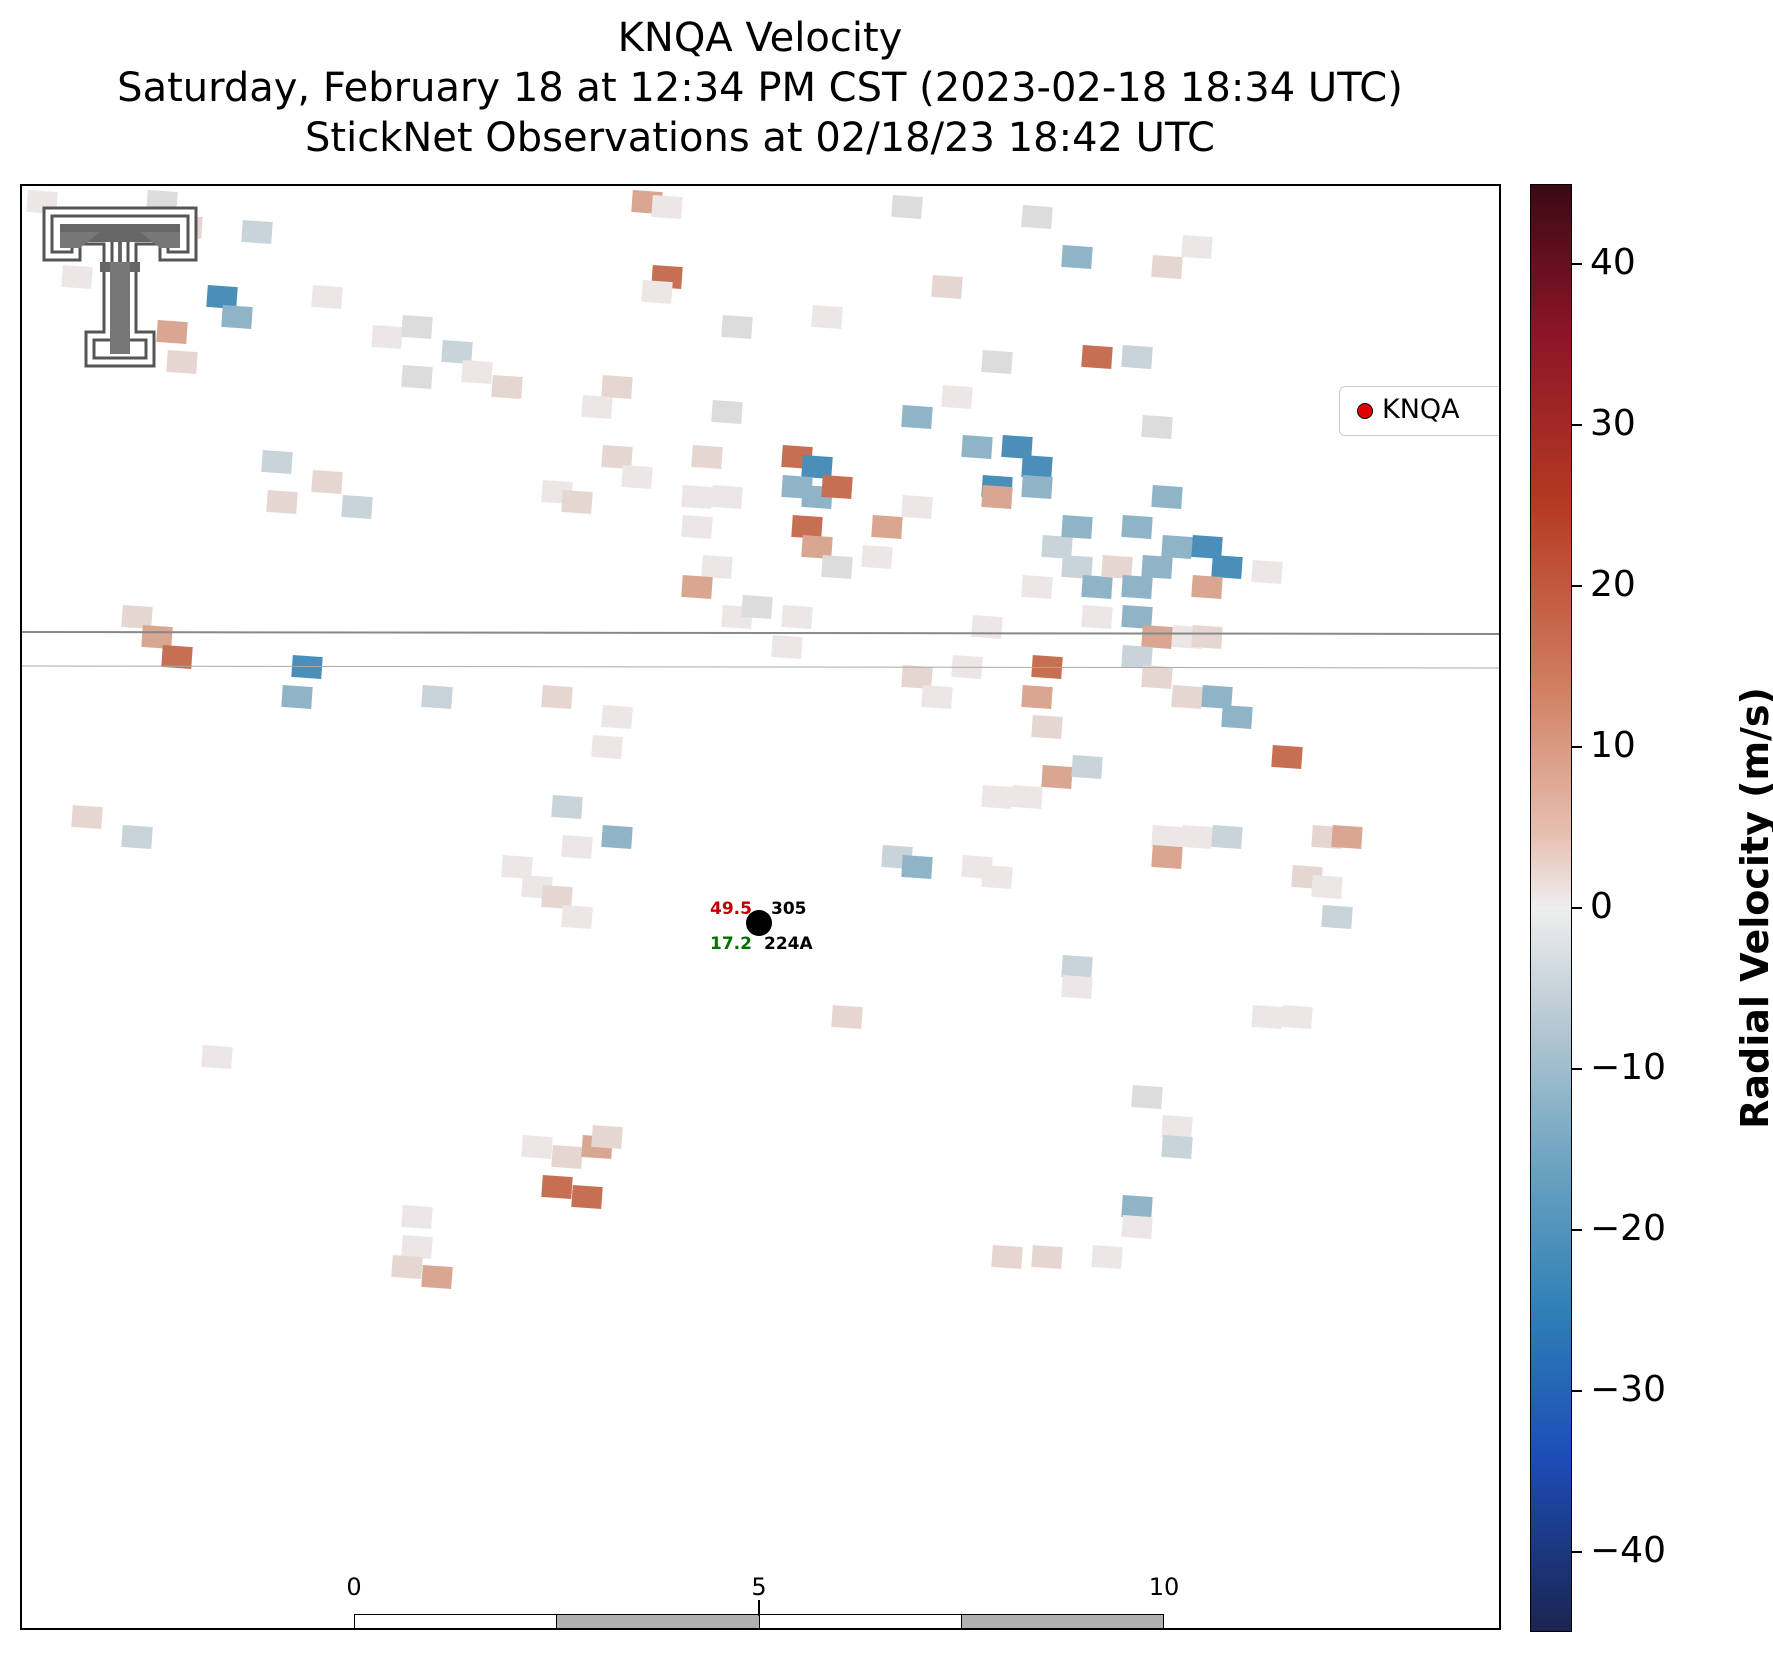 The height and width of the screenshot is (1680, 1773). What do you see at coordinates (760, 667) in the screenshot?
I see `map-boundary-line` at bounding box center [760, 667].